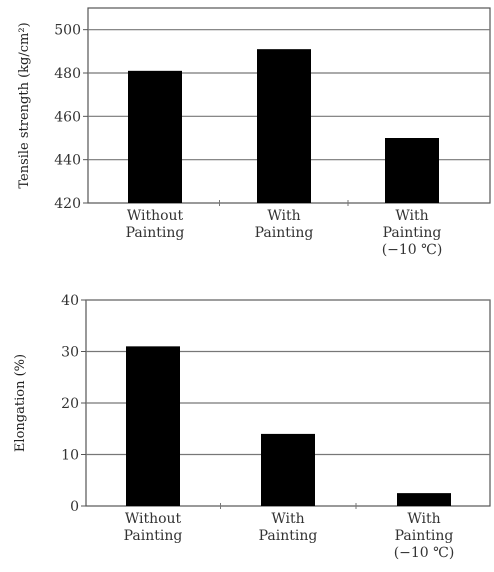  Describe the element at coordinates (67, 117) in the screenshot. I see `y-tick-label: 460` at that location.